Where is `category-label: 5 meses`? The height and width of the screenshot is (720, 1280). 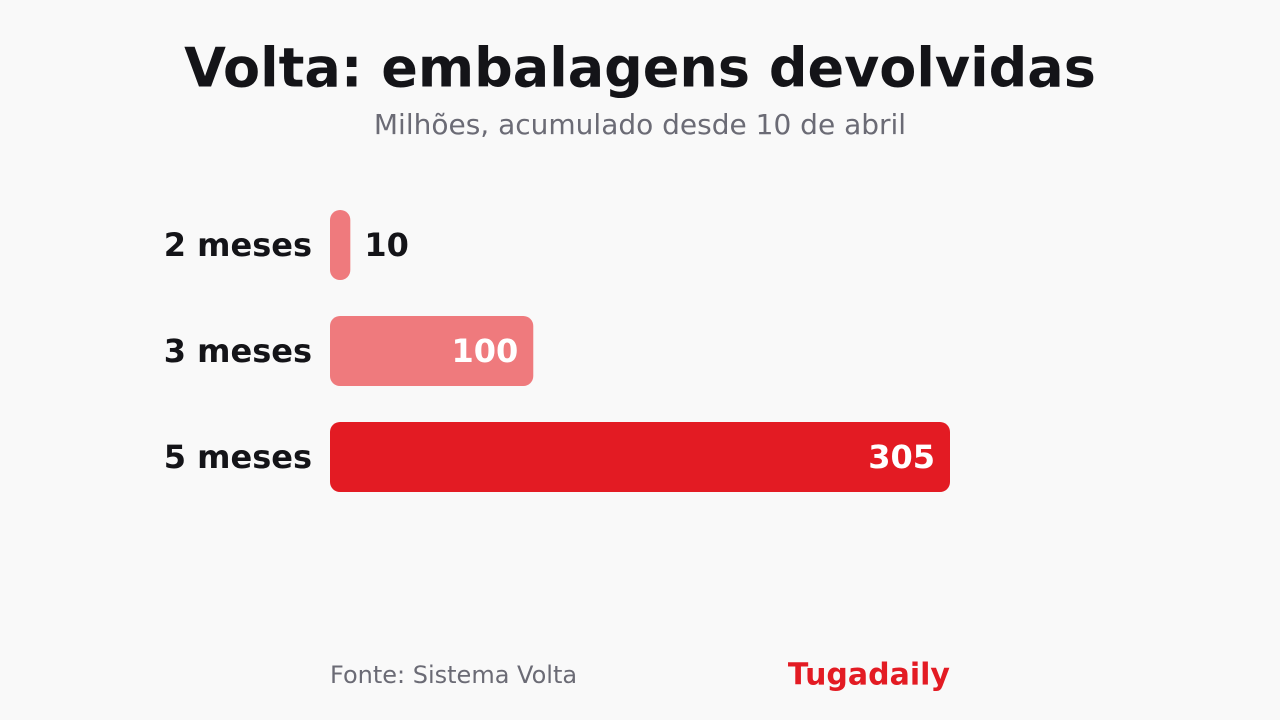 category-label: 5 meses is located at coordinates (238, 457).